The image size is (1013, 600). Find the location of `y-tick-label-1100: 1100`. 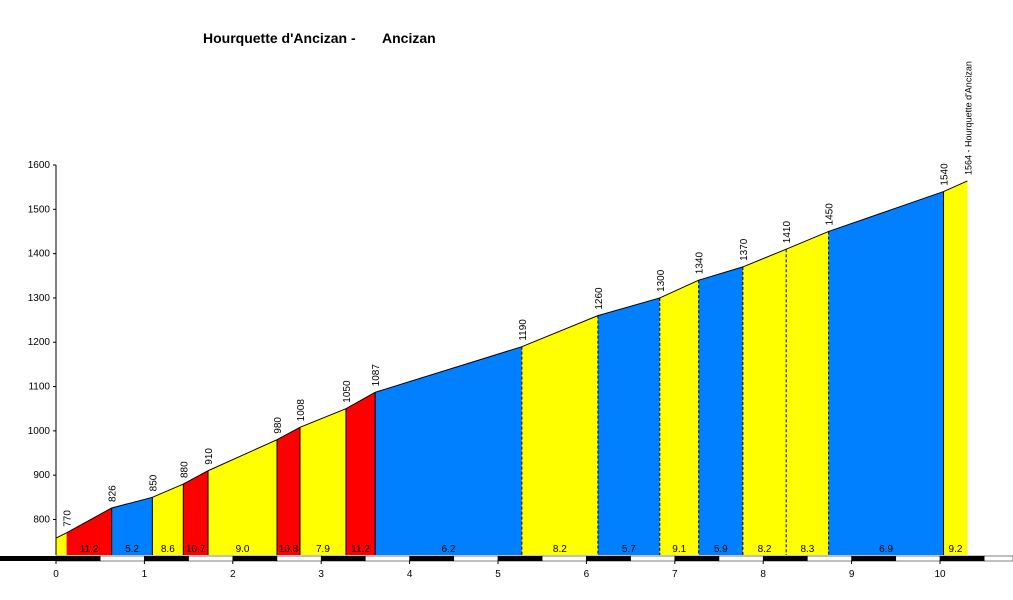

y-tick-label-1100: 1100 is located at coordinates (39, 387).